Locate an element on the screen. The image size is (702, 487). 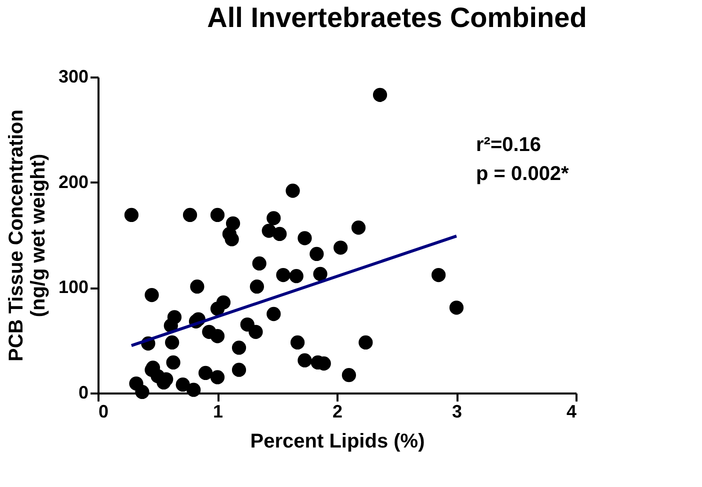
x-tick-label: 3 is located at coordinates (457, 412).